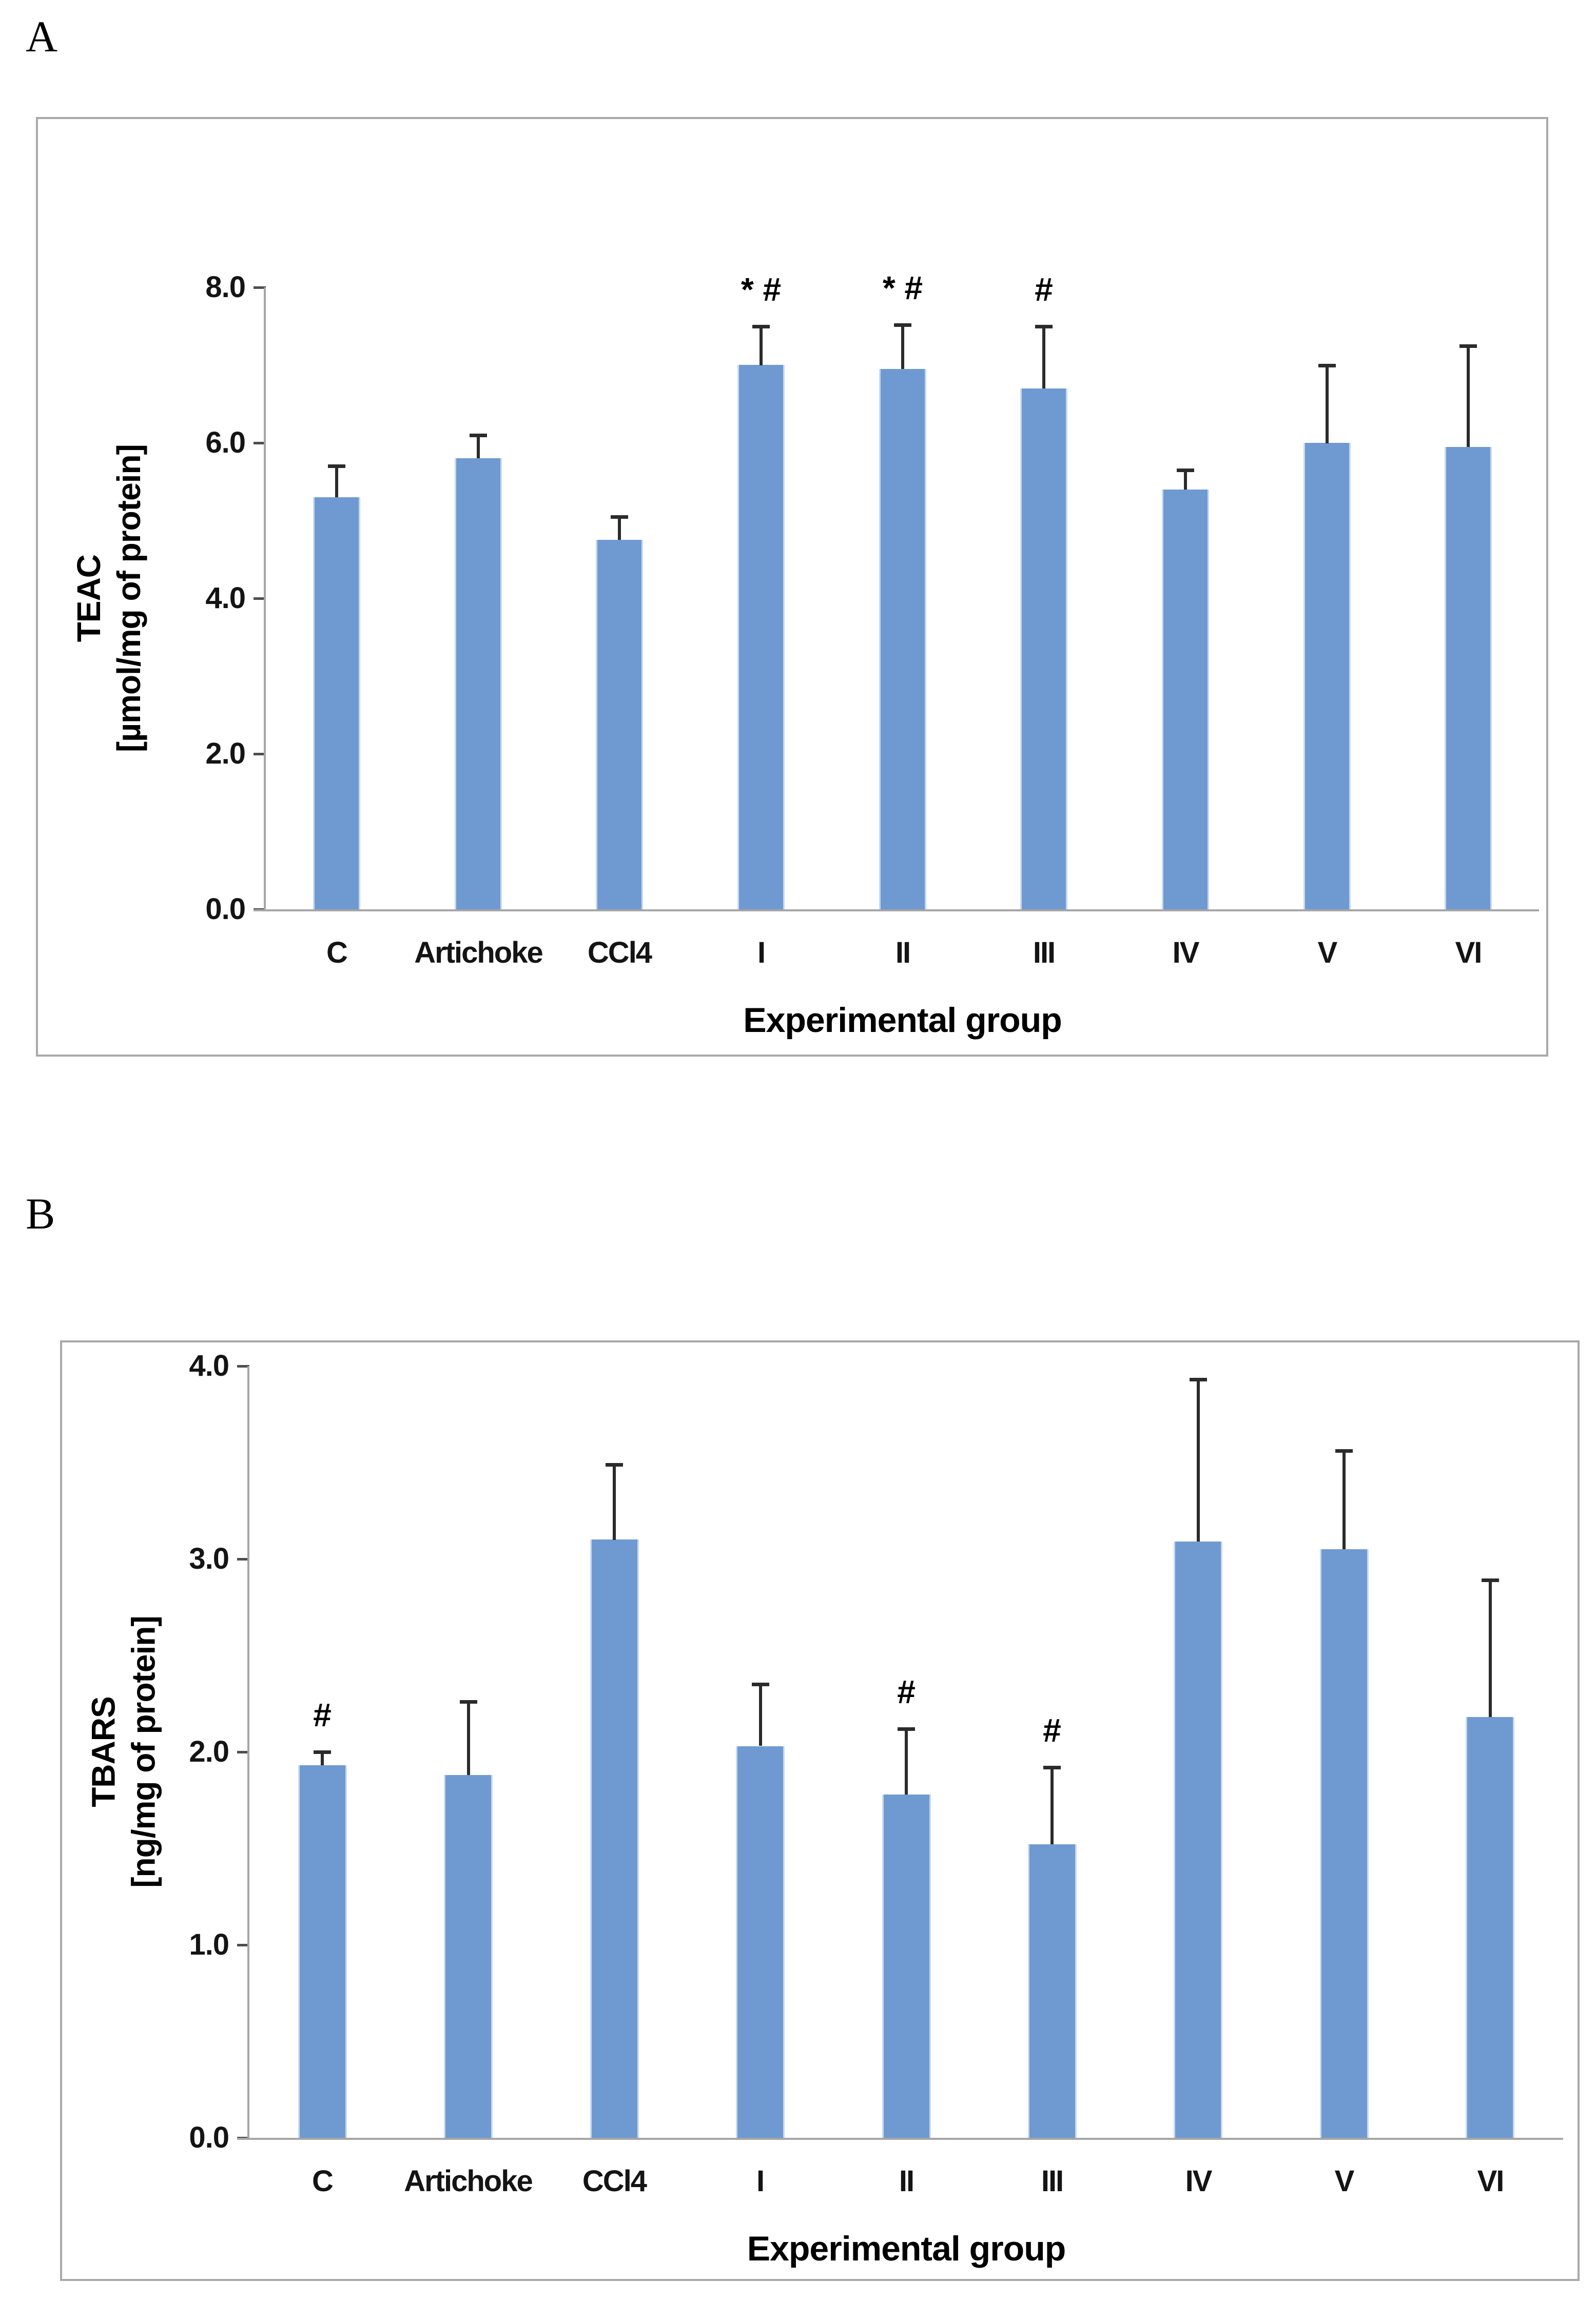 This screenshot has height=2301, width=1596. Describe the element at coordinates (225, 287) in the screenshot. I see `y-tick-label: 8.0` at that location.